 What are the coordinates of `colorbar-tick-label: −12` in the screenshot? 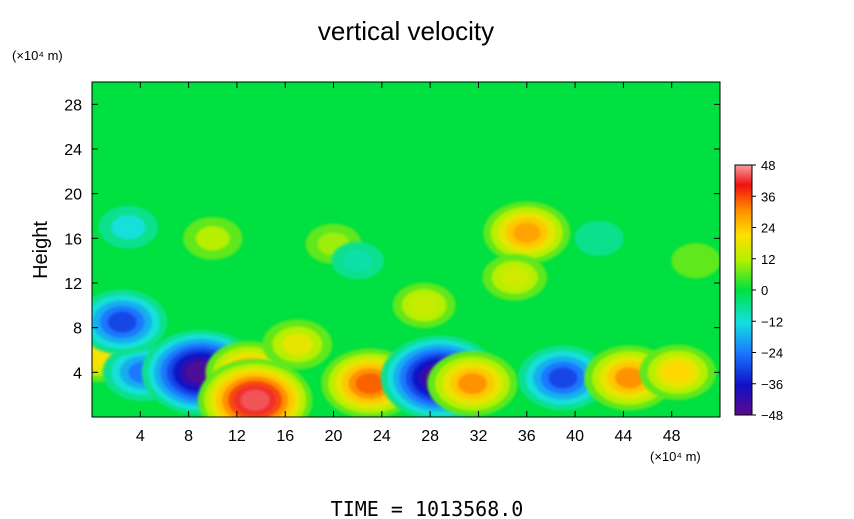 It's located at (772, 321).